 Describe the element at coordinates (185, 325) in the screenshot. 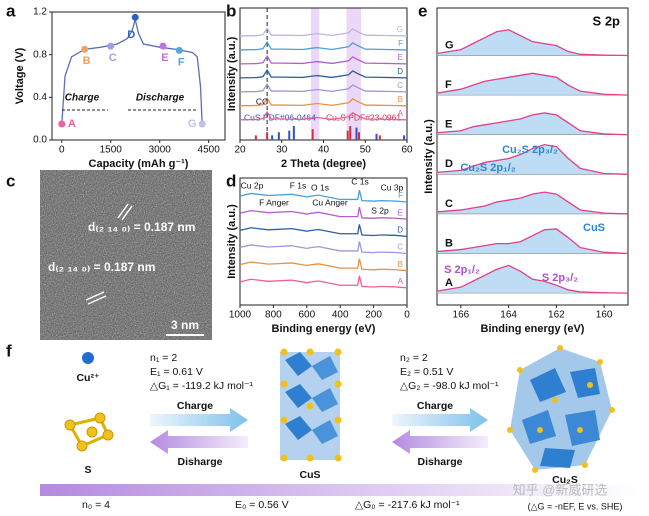

I see `scale-label: 3 nm` at that location.